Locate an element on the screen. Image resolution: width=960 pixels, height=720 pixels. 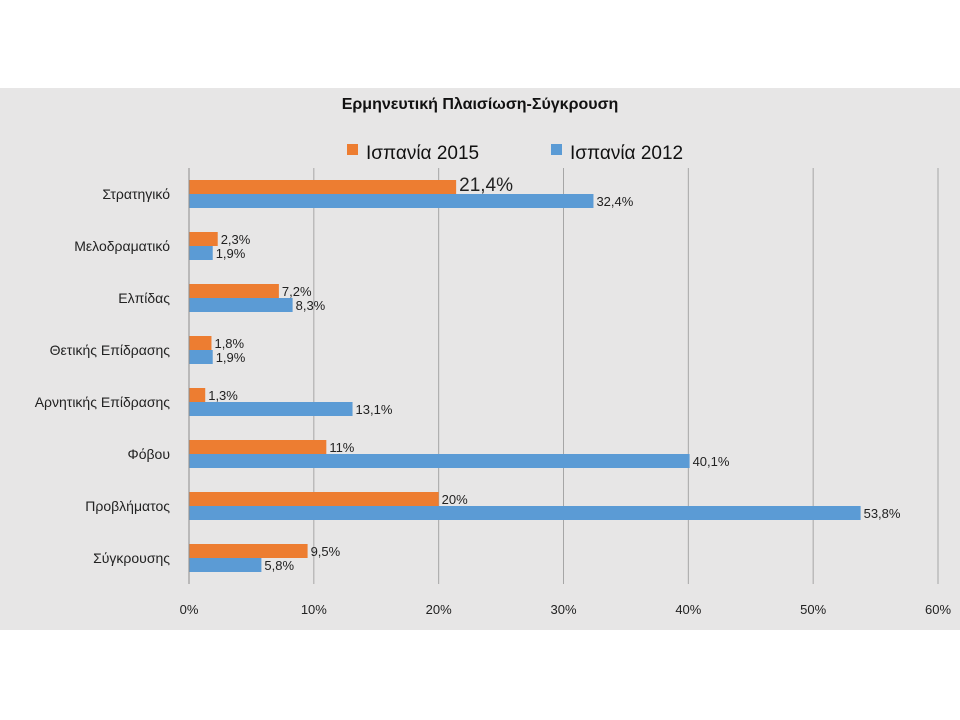
category-label: Θετικής Επίδρασης is located at coordinates (110, 350).